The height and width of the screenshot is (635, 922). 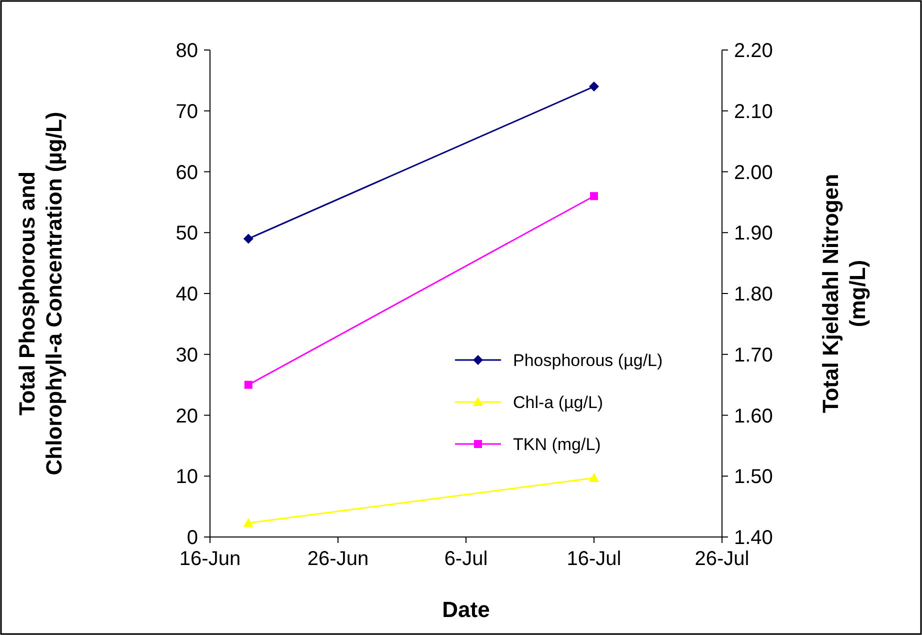 I want to click on legend-label: Chl-a (µg/L), so click(x=558, y=402).